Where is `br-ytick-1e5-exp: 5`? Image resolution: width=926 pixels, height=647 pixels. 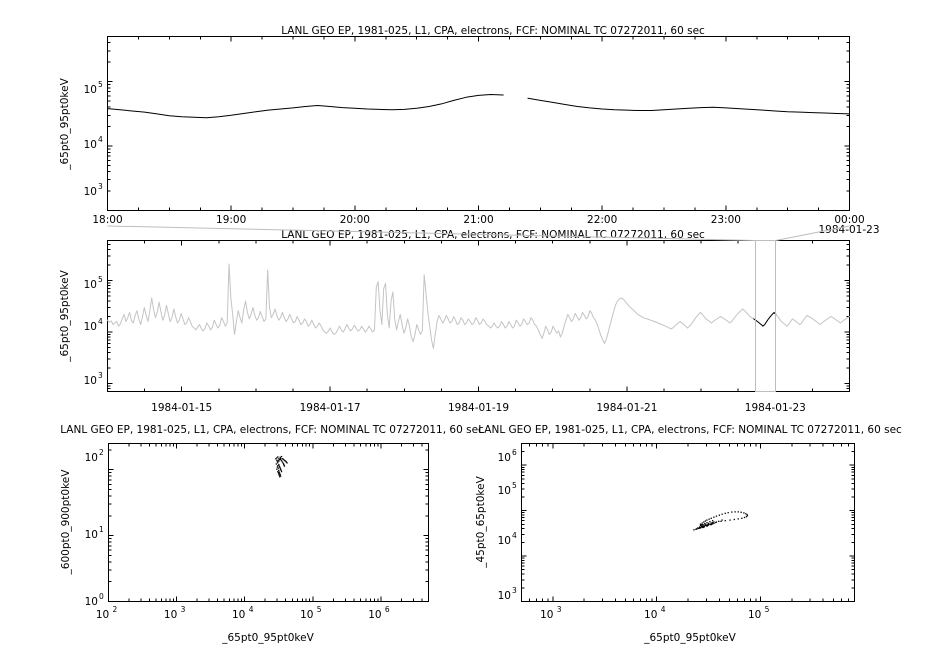 br-ytick-1e5-exp: 5 is located at coordinates (514, 485).